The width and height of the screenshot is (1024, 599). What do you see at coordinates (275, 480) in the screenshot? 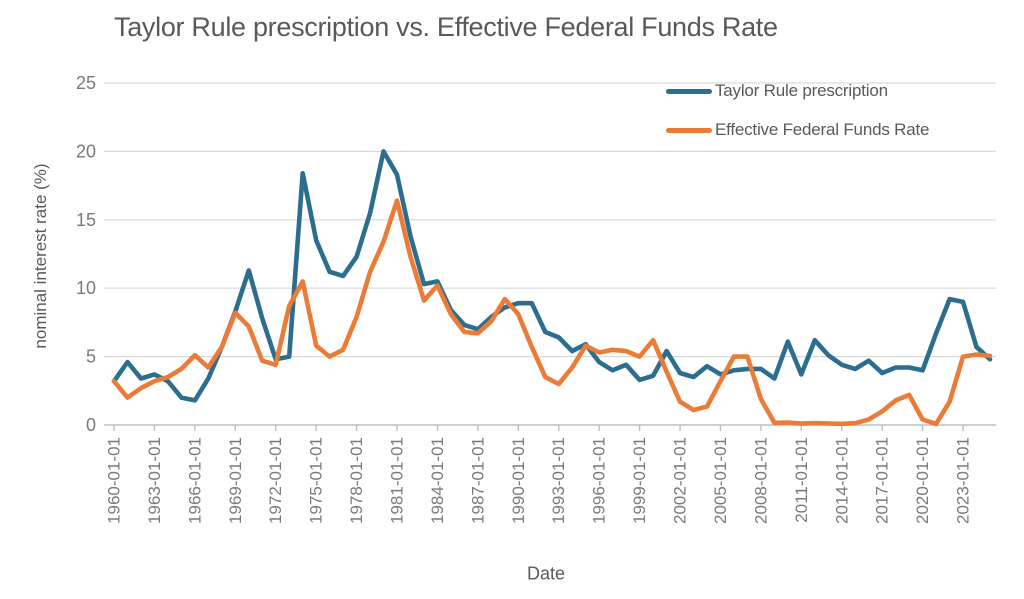
I see `x-tick-label: 1972-01-01` at bounding box center [275, 480].